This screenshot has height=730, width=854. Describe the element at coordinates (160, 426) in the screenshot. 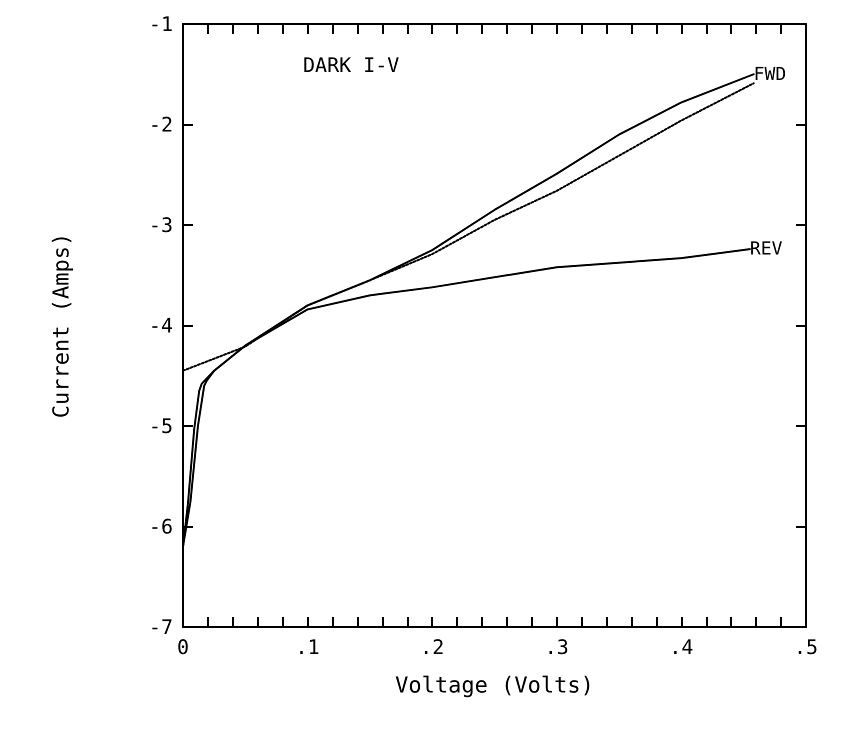

I see `y-tick-label: -5` at that location.